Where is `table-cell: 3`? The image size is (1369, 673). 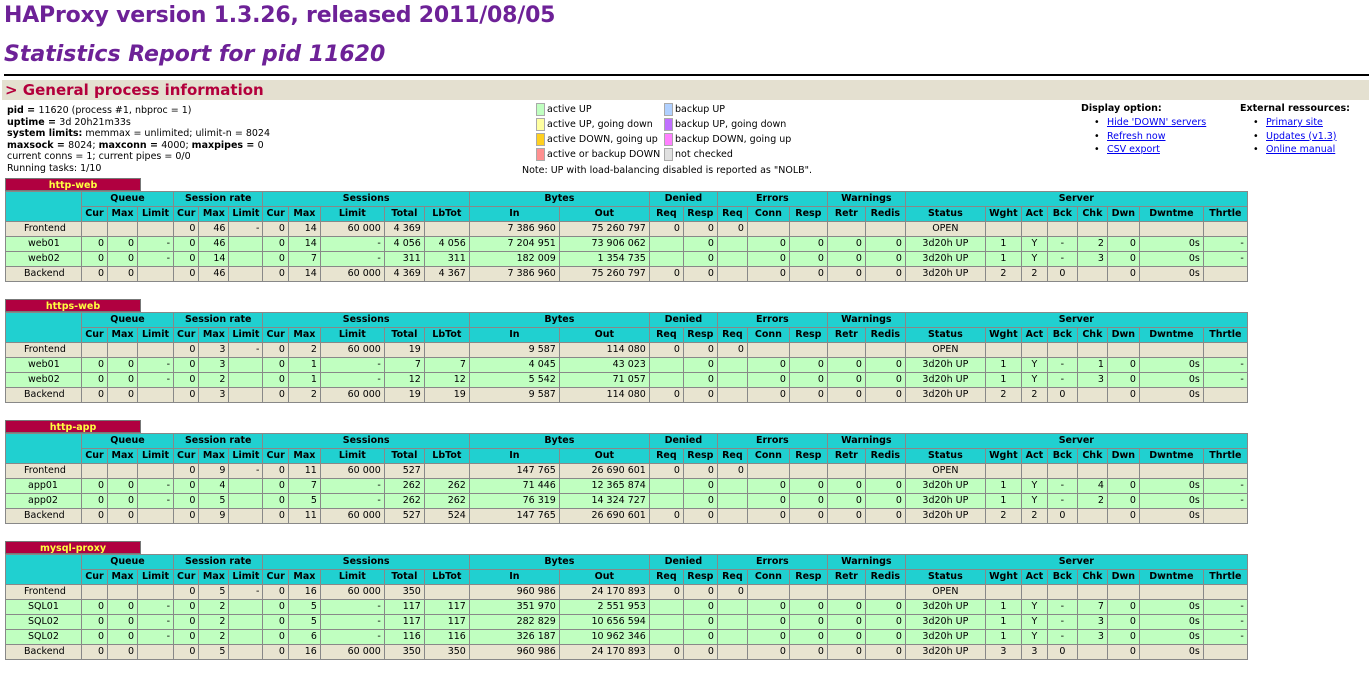
table-cell: 3 is located at coordinates (214, 350).